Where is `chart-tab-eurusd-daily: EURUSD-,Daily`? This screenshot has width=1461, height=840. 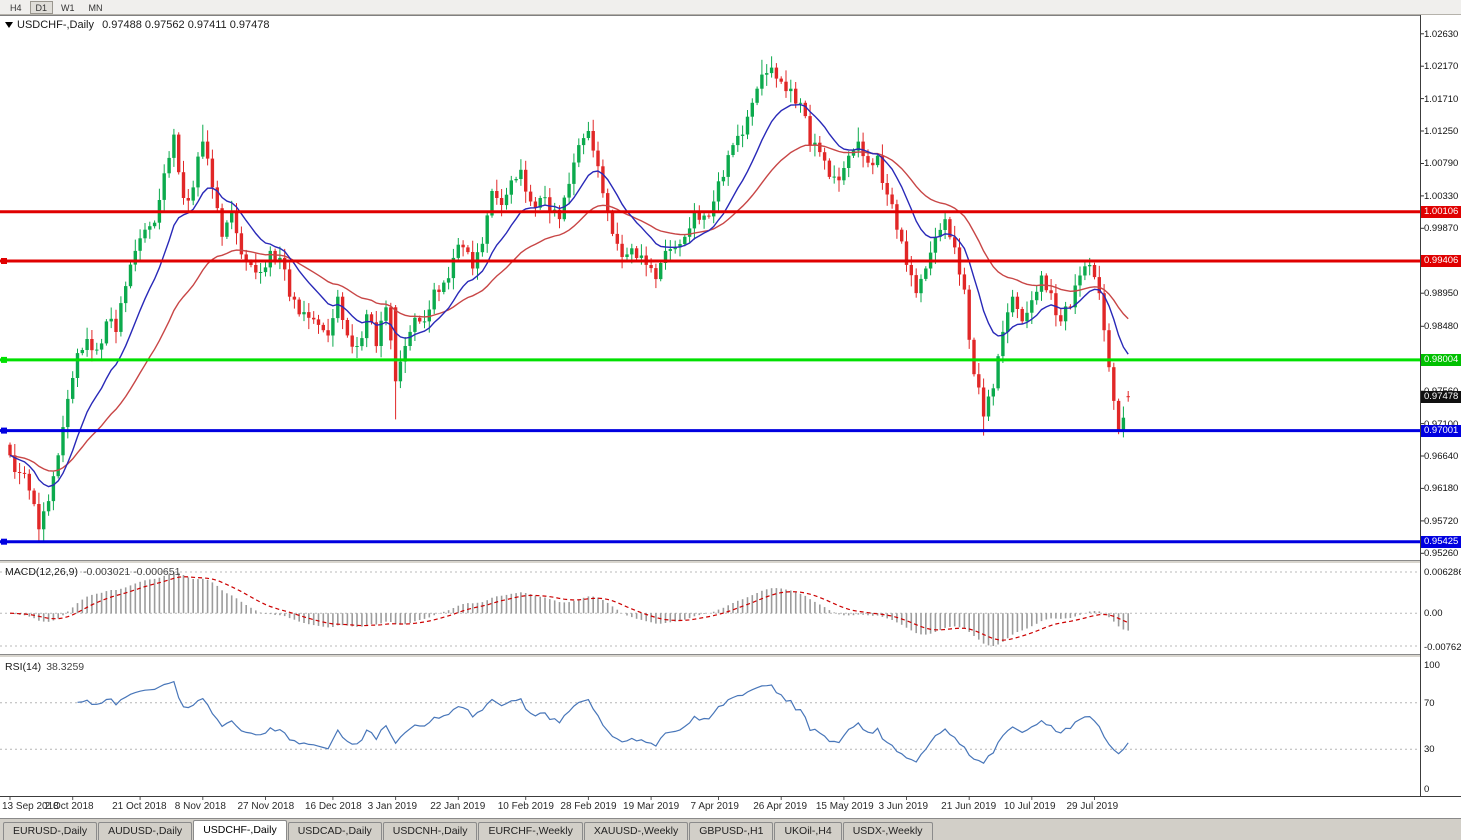
chart-tab-eurusd-daily: EURUSD-,Daily is located at coordinates (50, 831).